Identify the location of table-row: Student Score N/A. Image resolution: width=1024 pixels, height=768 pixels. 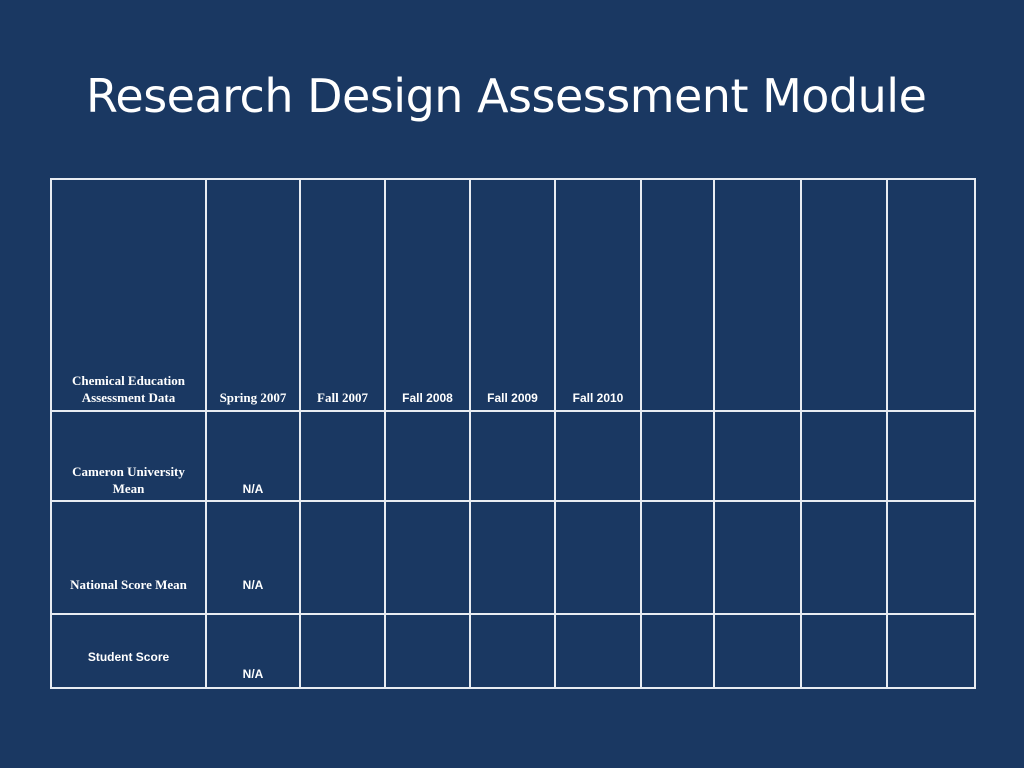
(513, 651).